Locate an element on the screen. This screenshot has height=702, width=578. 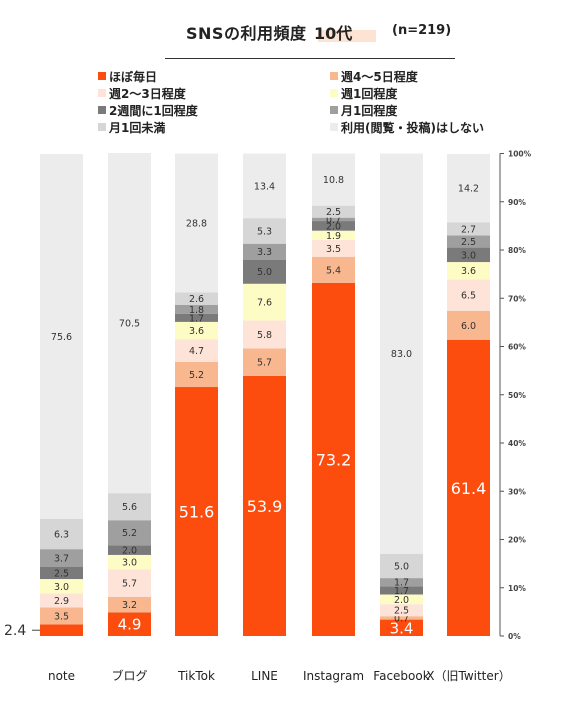
data-label: 53.9 is located at coordinates (265, 506).